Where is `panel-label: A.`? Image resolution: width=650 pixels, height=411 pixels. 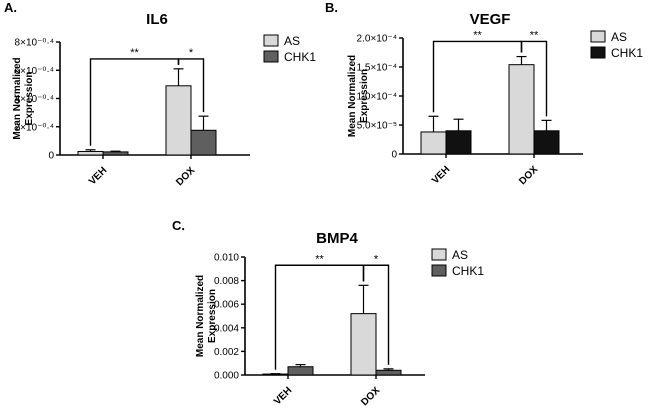
panel-label: A. is located at coordinates (10, 7).